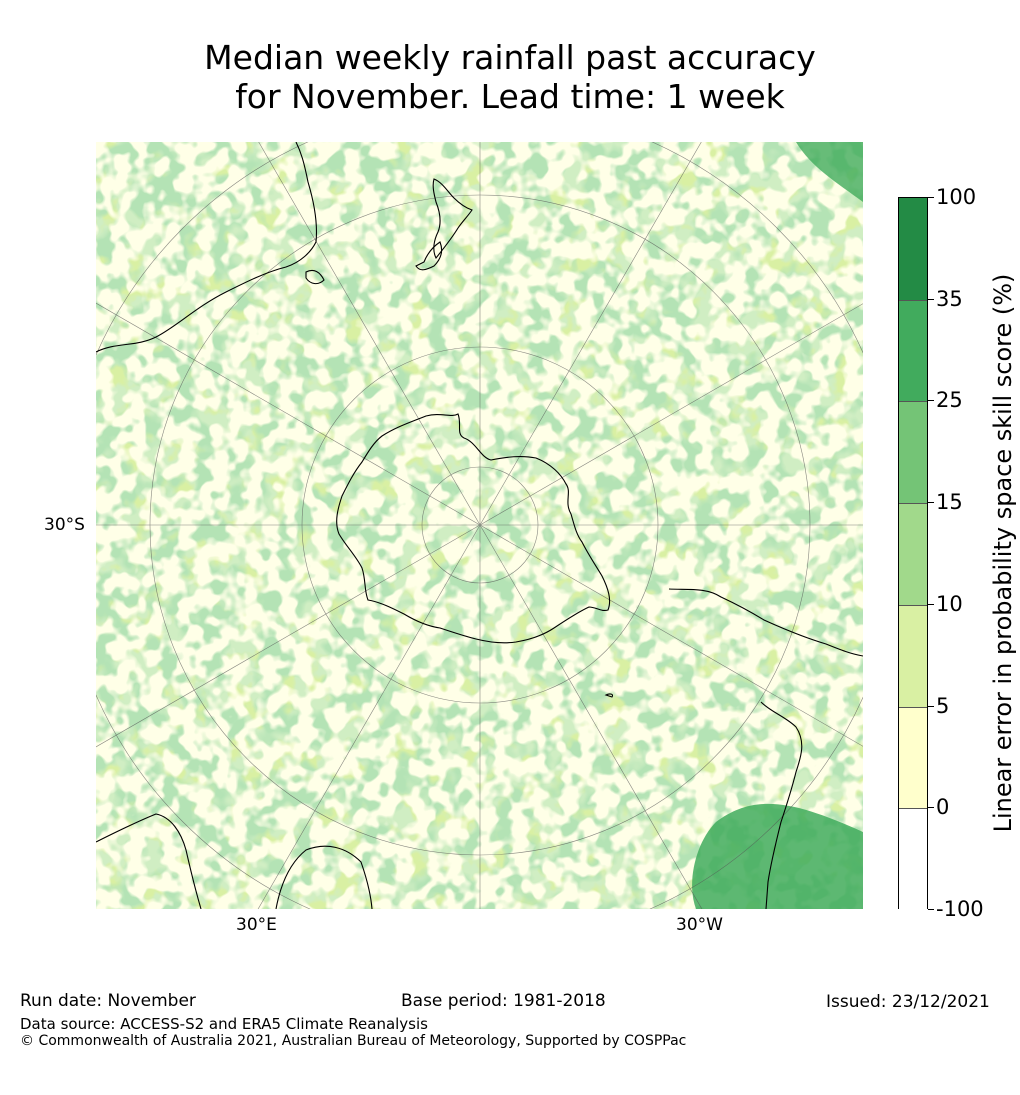 The image size is (1020, 1095). I want to click on south-america-coast, so click(765, 622).